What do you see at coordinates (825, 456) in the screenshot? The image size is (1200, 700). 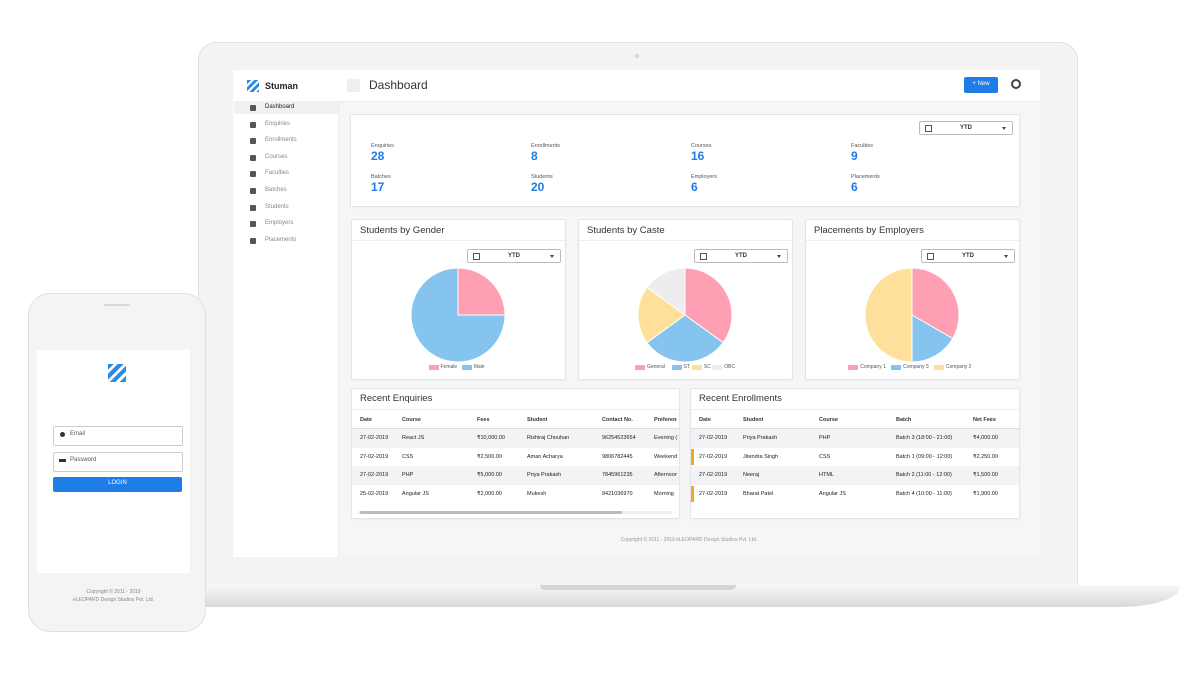 I see `table-cell: CSS` at bounding box center [825, 456].